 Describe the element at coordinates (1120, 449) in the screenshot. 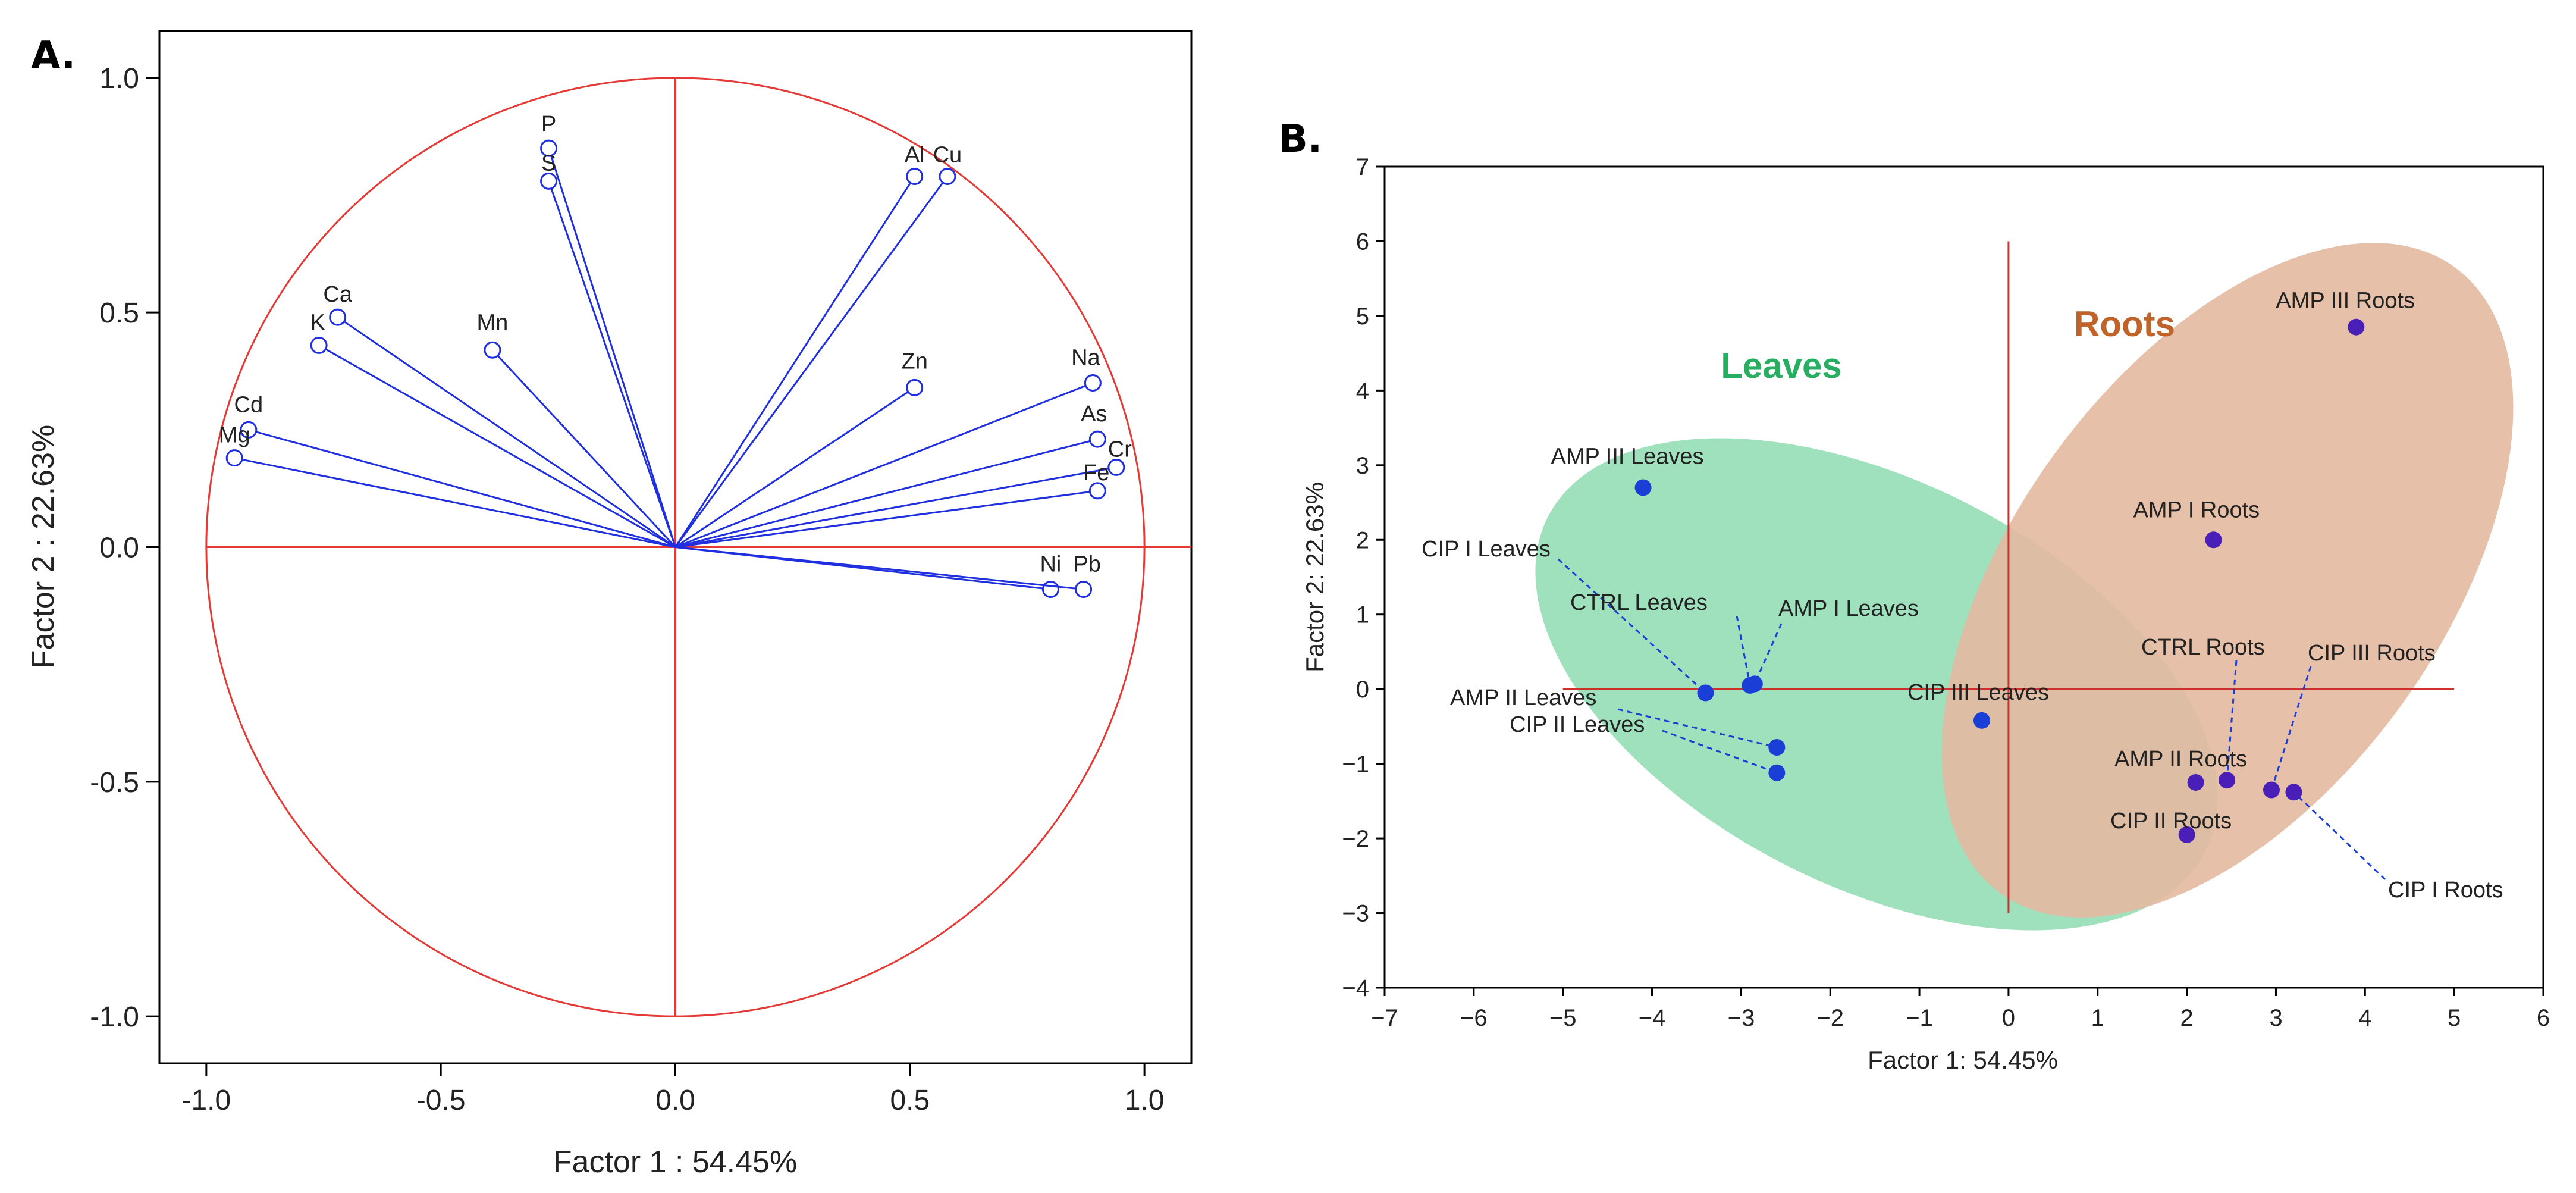

I see `loading-label: Cr` at that location.